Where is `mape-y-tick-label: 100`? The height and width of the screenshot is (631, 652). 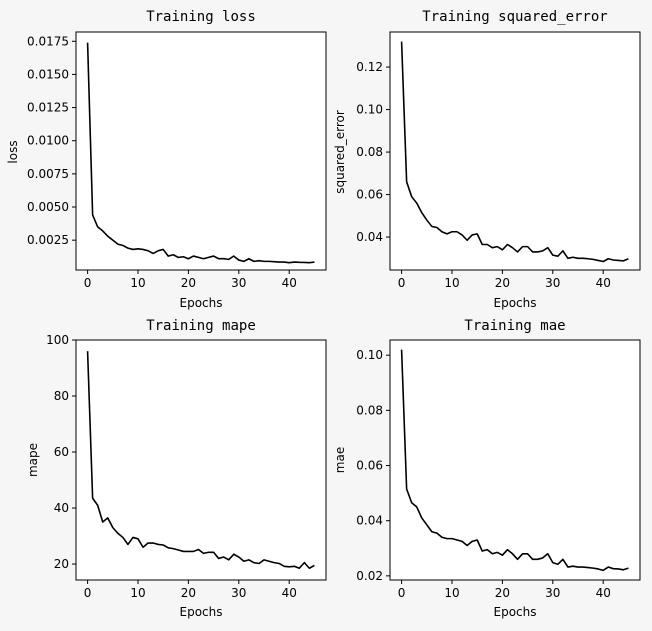
mape-y-tick-label: 100 is located at coordinates (57, 340).